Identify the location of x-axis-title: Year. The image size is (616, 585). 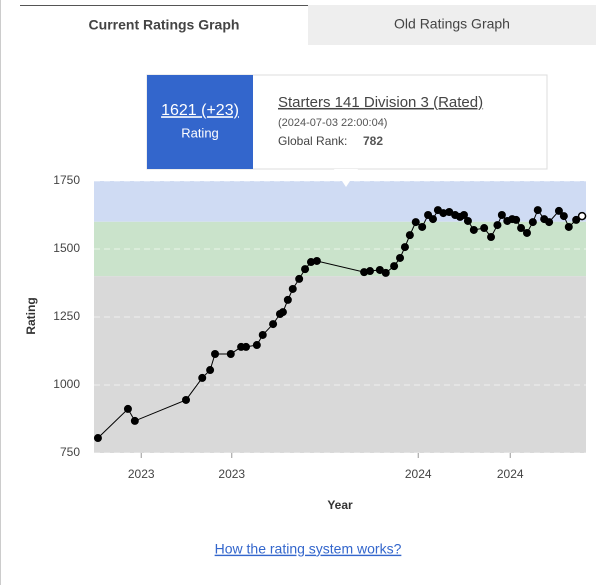
(340, 505).